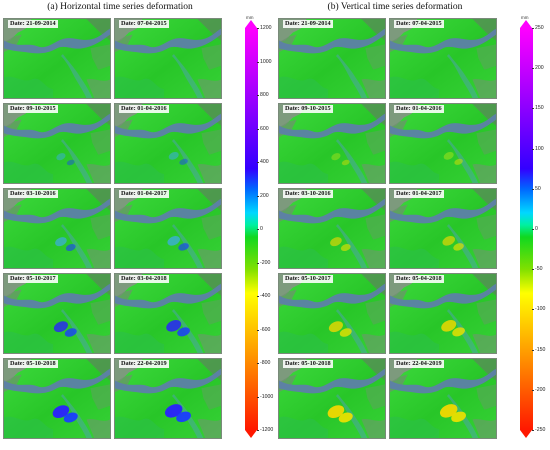 Image resolution: width=550 pixels, height=450 pixels. What do you see at coordinates (263, 363) in the screenshot?
I see `colorbar-tick-label: -800` at bounding box center [263, 363].